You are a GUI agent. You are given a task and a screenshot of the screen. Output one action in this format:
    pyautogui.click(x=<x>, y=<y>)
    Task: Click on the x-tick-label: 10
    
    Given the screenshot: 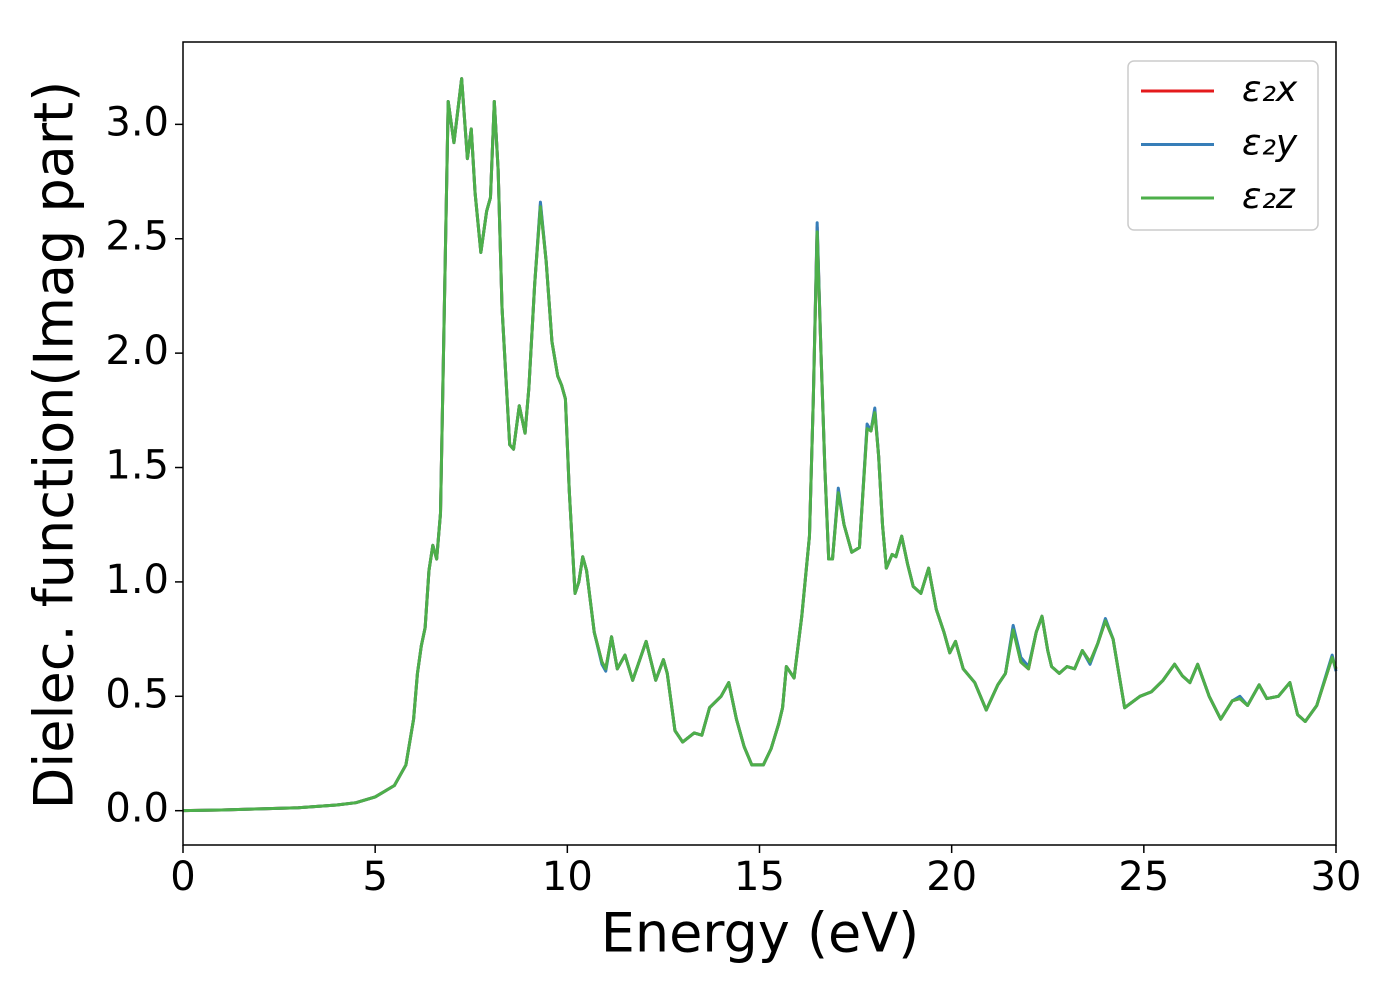 What is the action you would take?
    pyautogui.click(x=567, y=877)
    